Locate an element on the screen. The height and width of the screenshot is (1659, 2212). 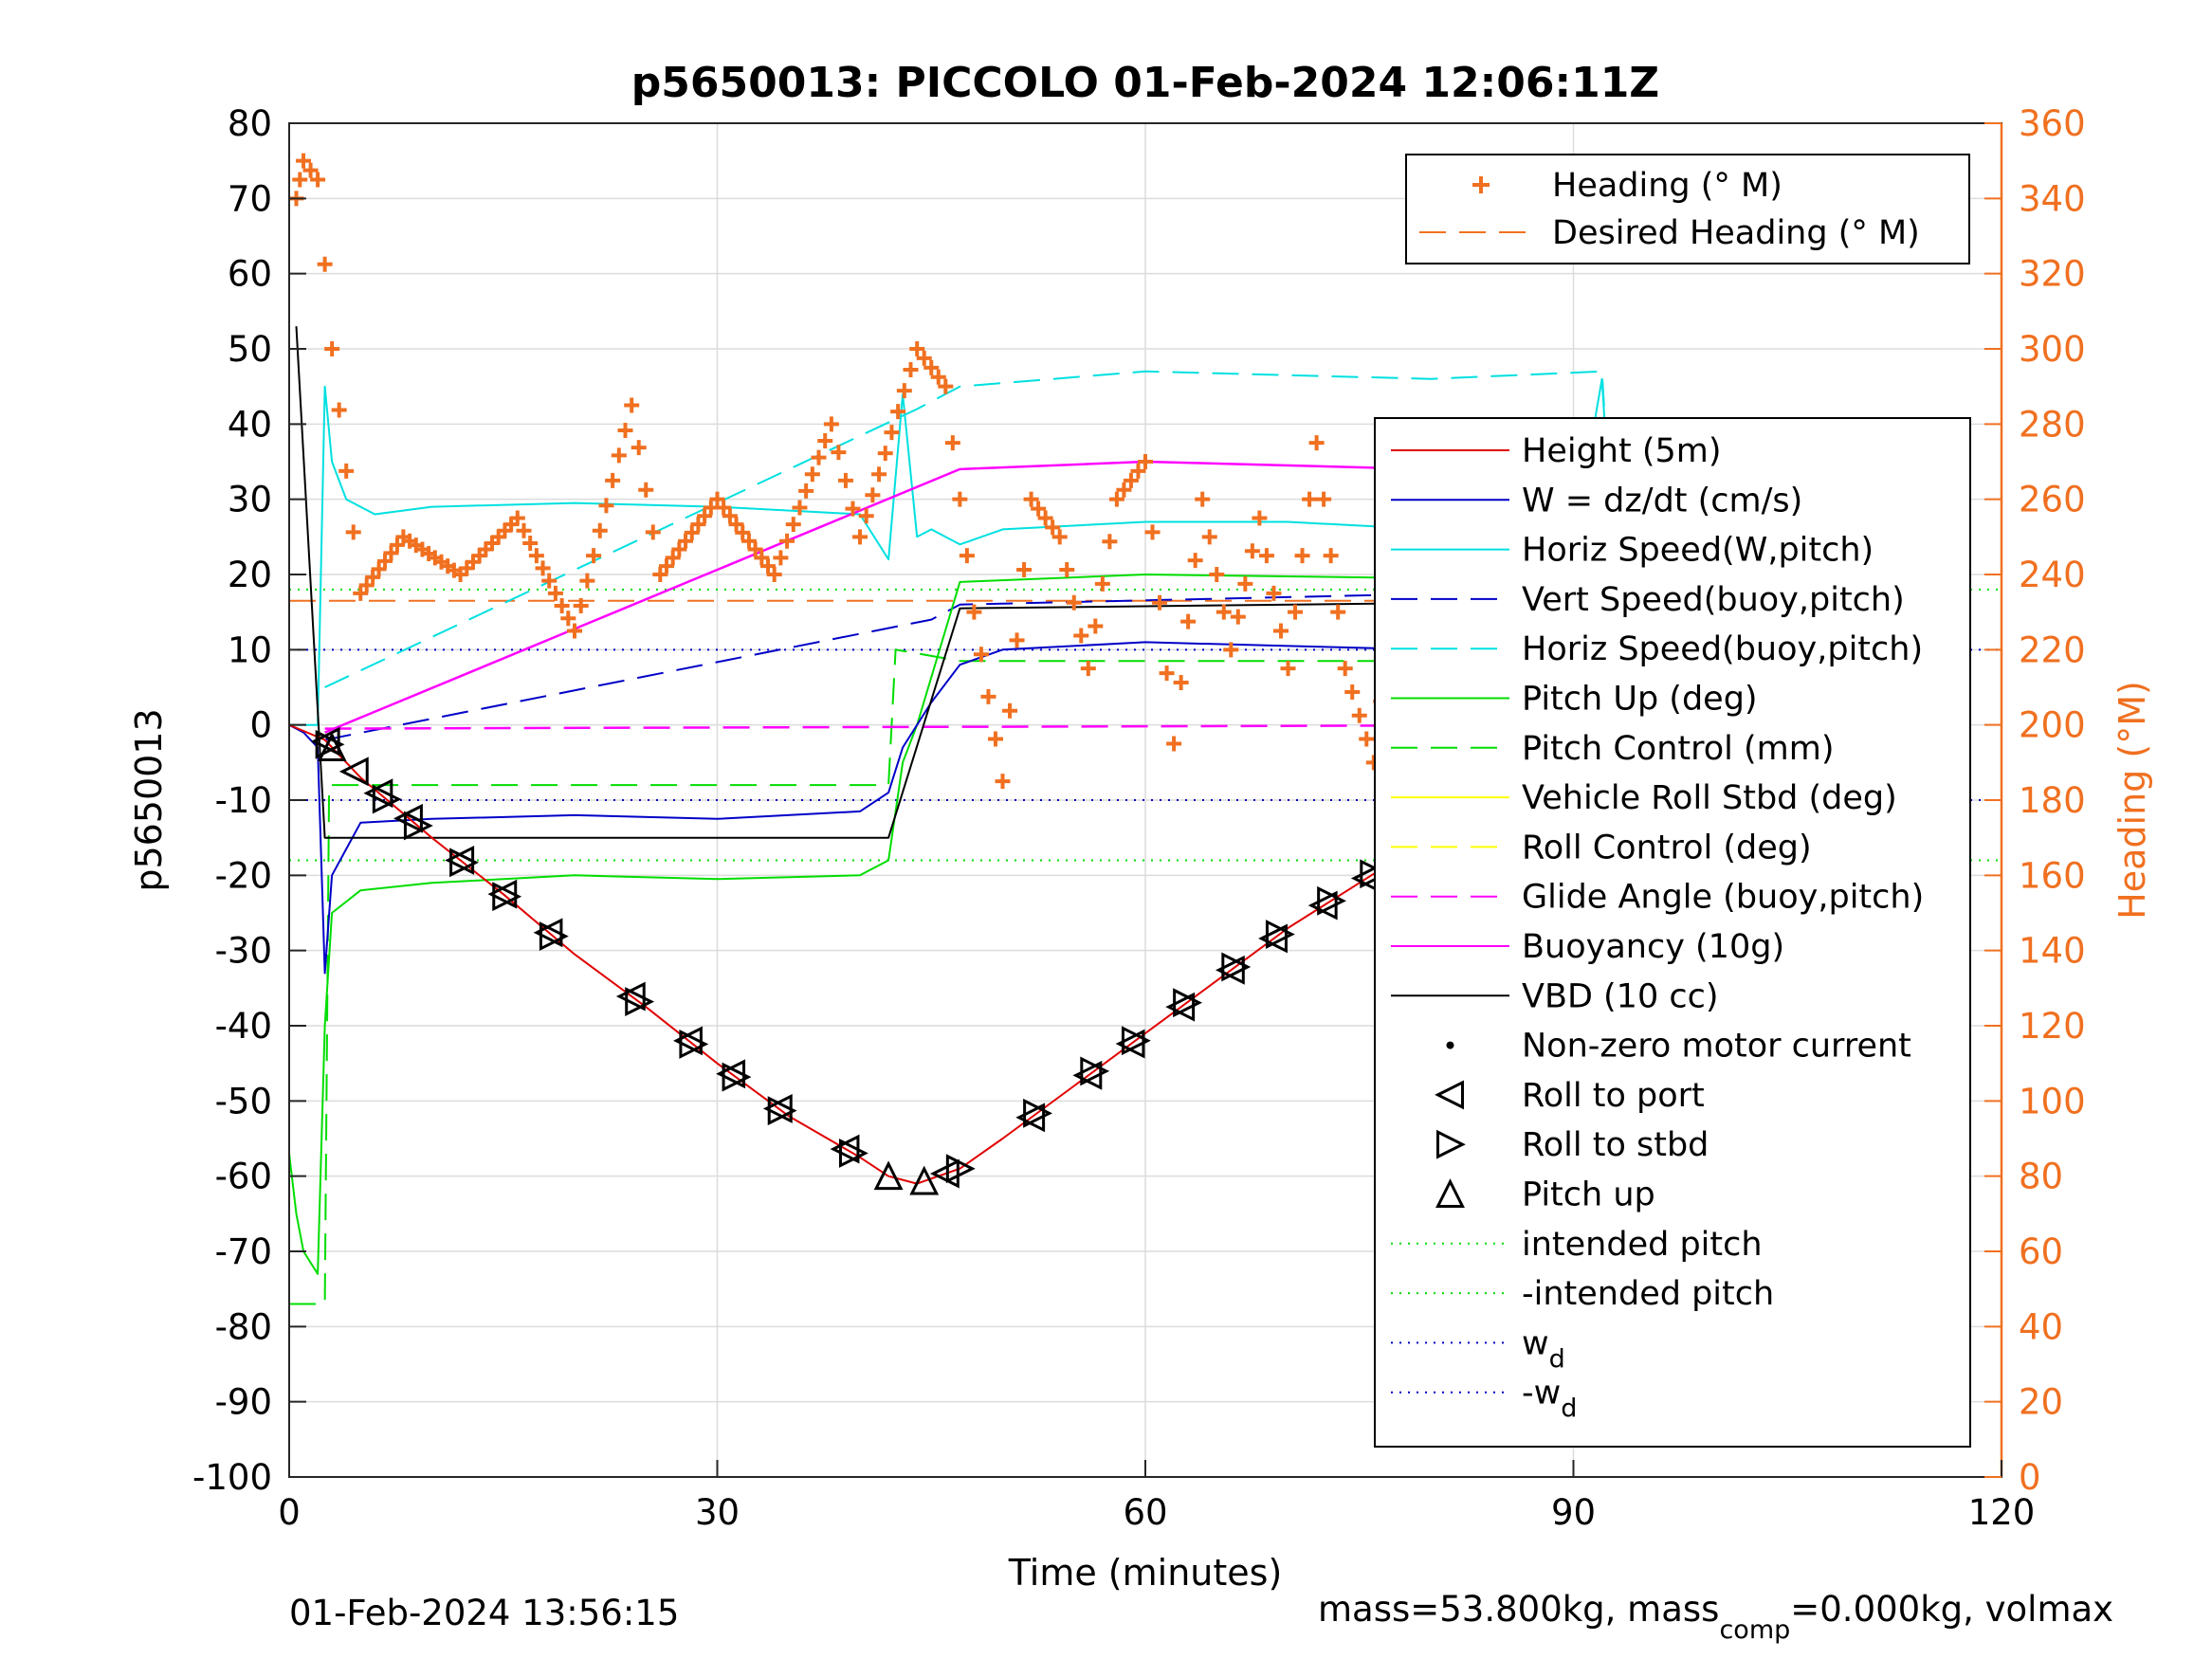
y-axis-label-left: p5650013 is located at coordinates (149, 799).